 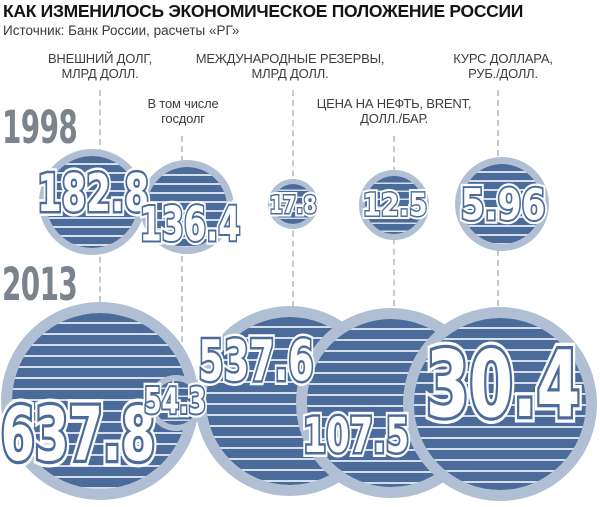 I want to click on value-halo: 12.5, so click(x=395, y=206).